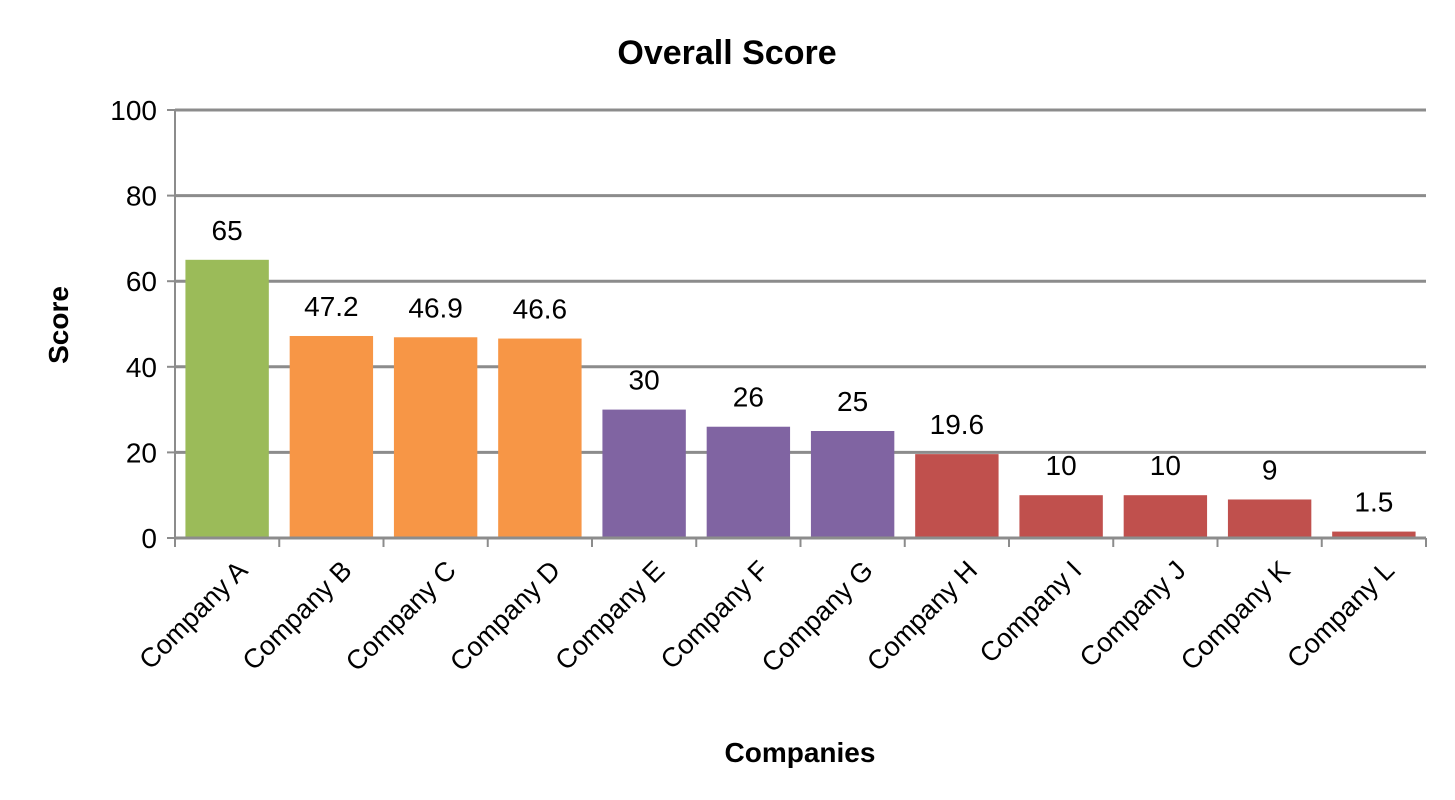 The image size is (1455, 800). Describe the element at coordinates (726, 53) in the screenshot. I see `chart-title: Overall Score` at that location.